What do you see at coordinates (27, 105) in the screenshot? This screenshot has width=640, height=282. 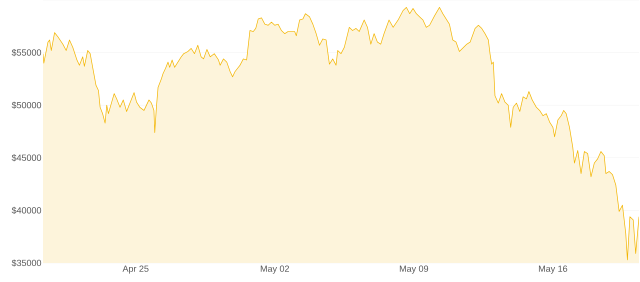 I see `y-tick-label: $50000` at bounding box center [27, 105].